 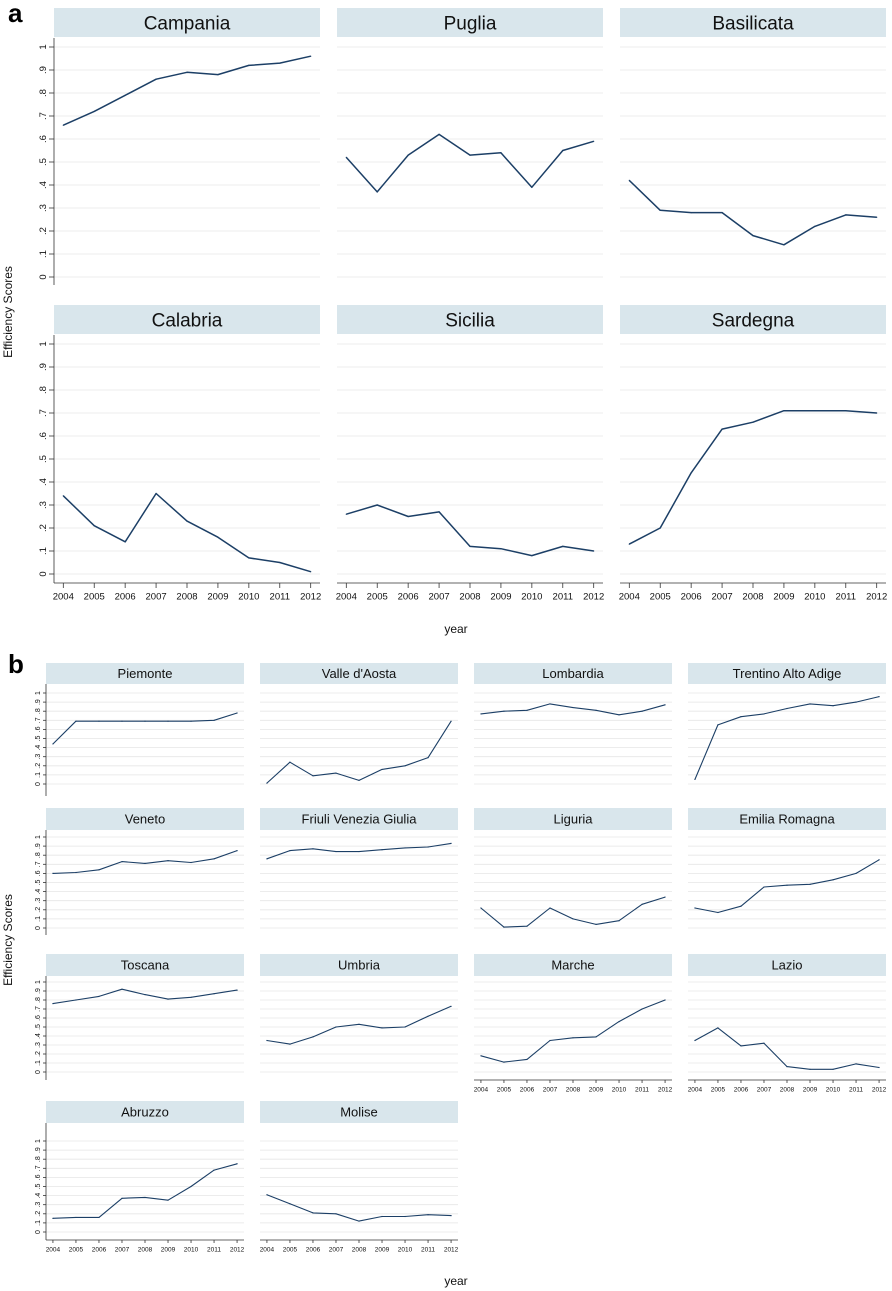 I want to click on panel-title: Piemonte, so click(x=145, y=673).